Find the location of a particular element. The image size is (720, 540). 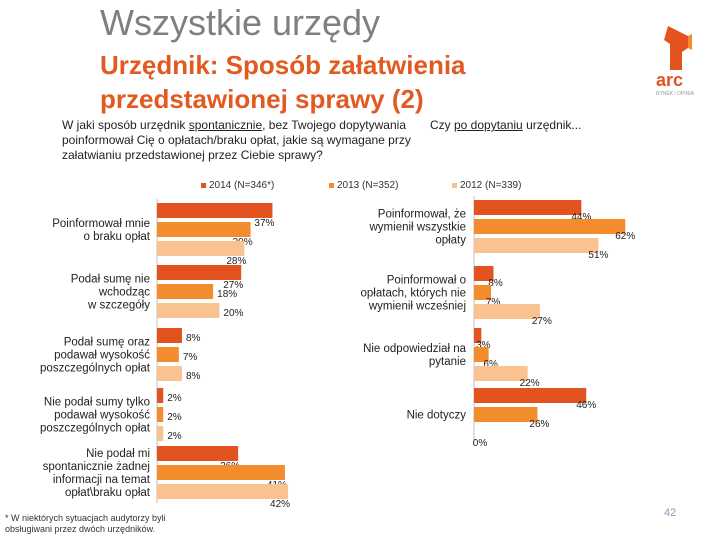

legend-label-2014: 2014 (N=346*) is located at coordinates (242, 185).